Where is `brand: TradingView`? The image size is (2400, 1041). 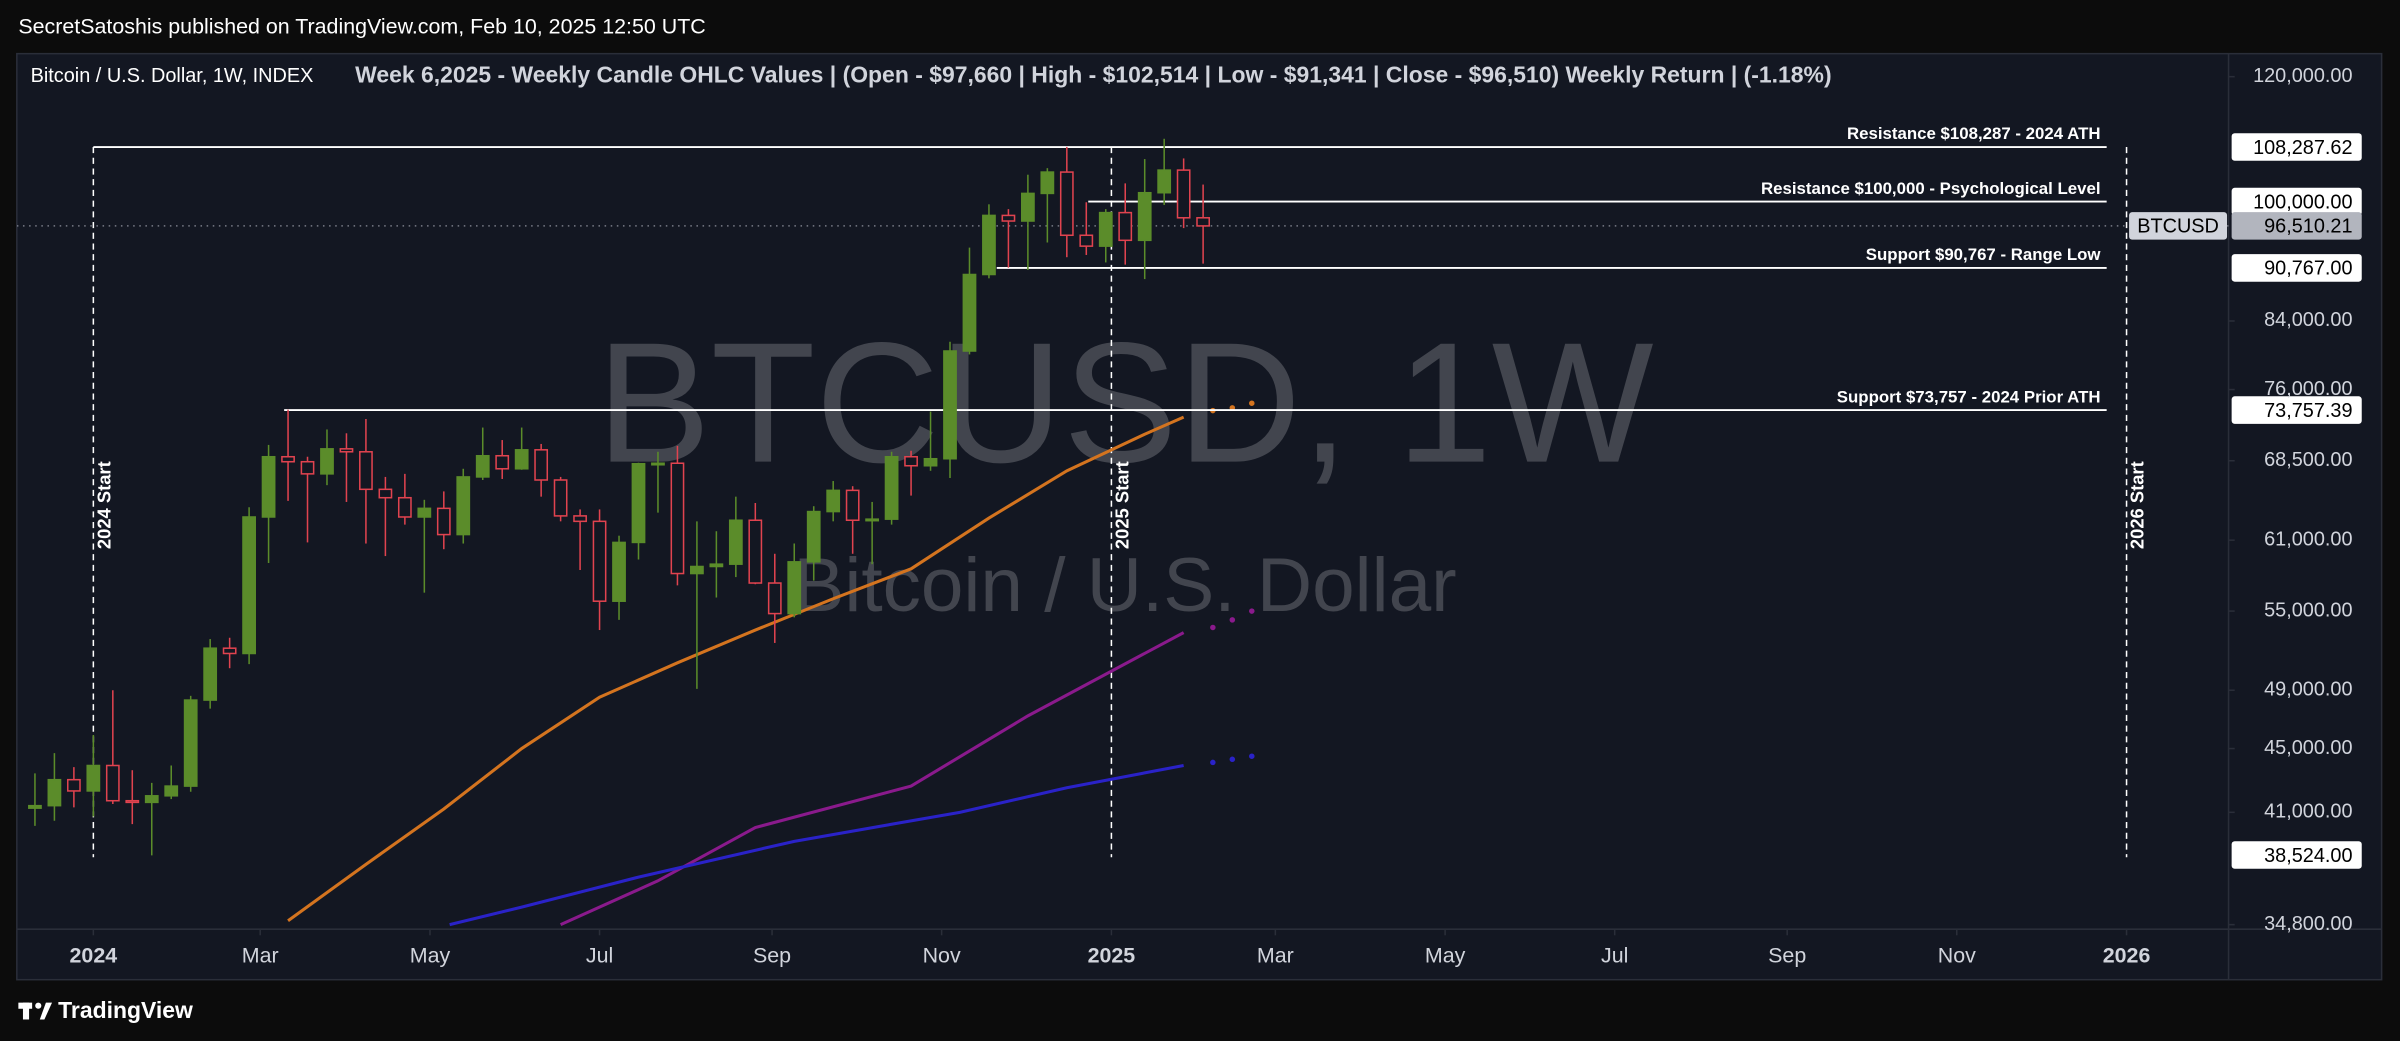 brand: TradingView is located at coordinates (125, 1010).